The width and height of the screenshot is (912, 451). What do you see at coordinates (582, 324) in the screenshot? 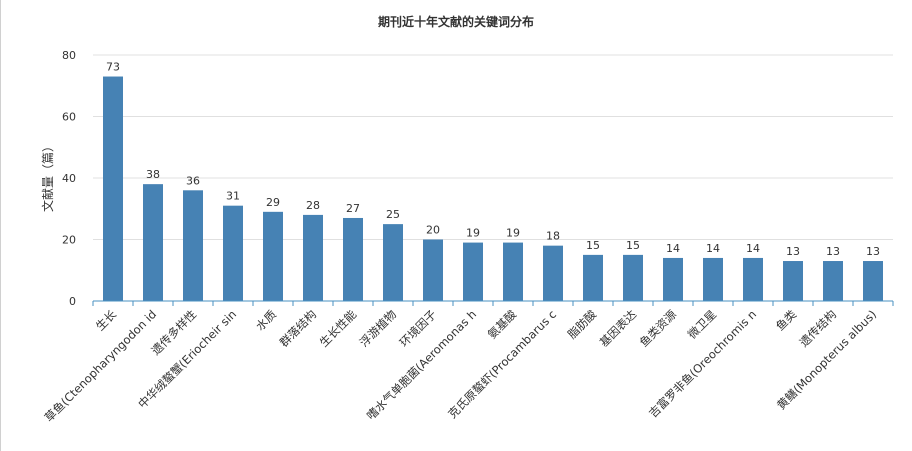
I see `x-tick-label: 脂肪酸` at bounding box center [582, 324].